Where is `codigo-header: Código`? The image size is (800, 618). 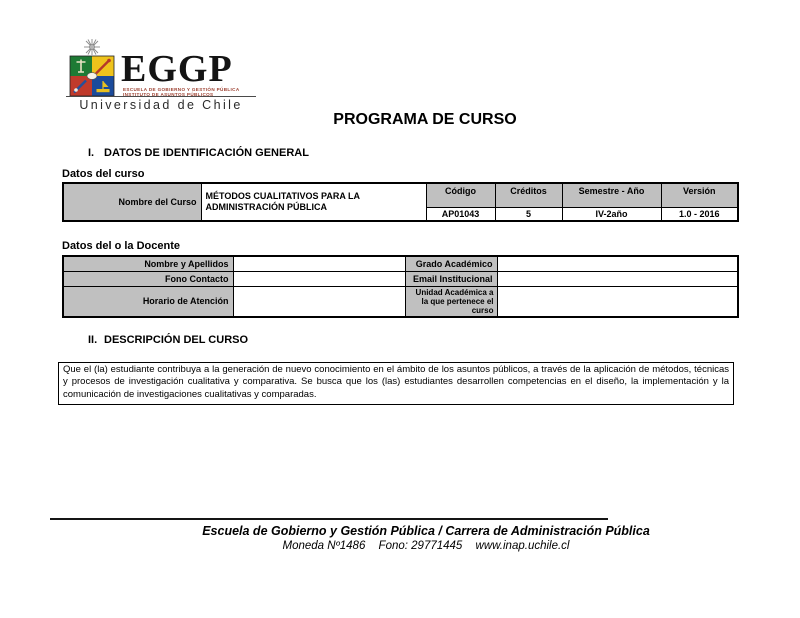 codigo-header: Código is located at coordinates (460, 195).